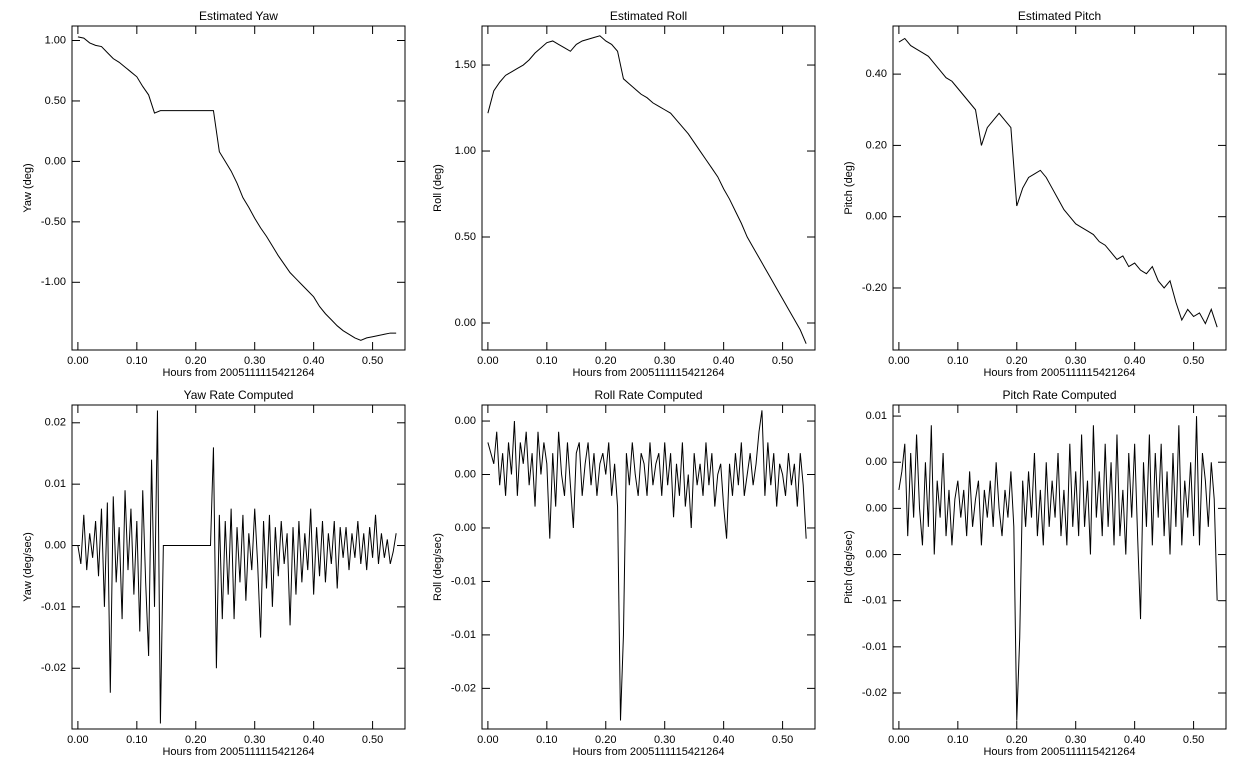 The image size is (1250, 775). I want to click on y-tick-label: -0.20, so click(874, 288).